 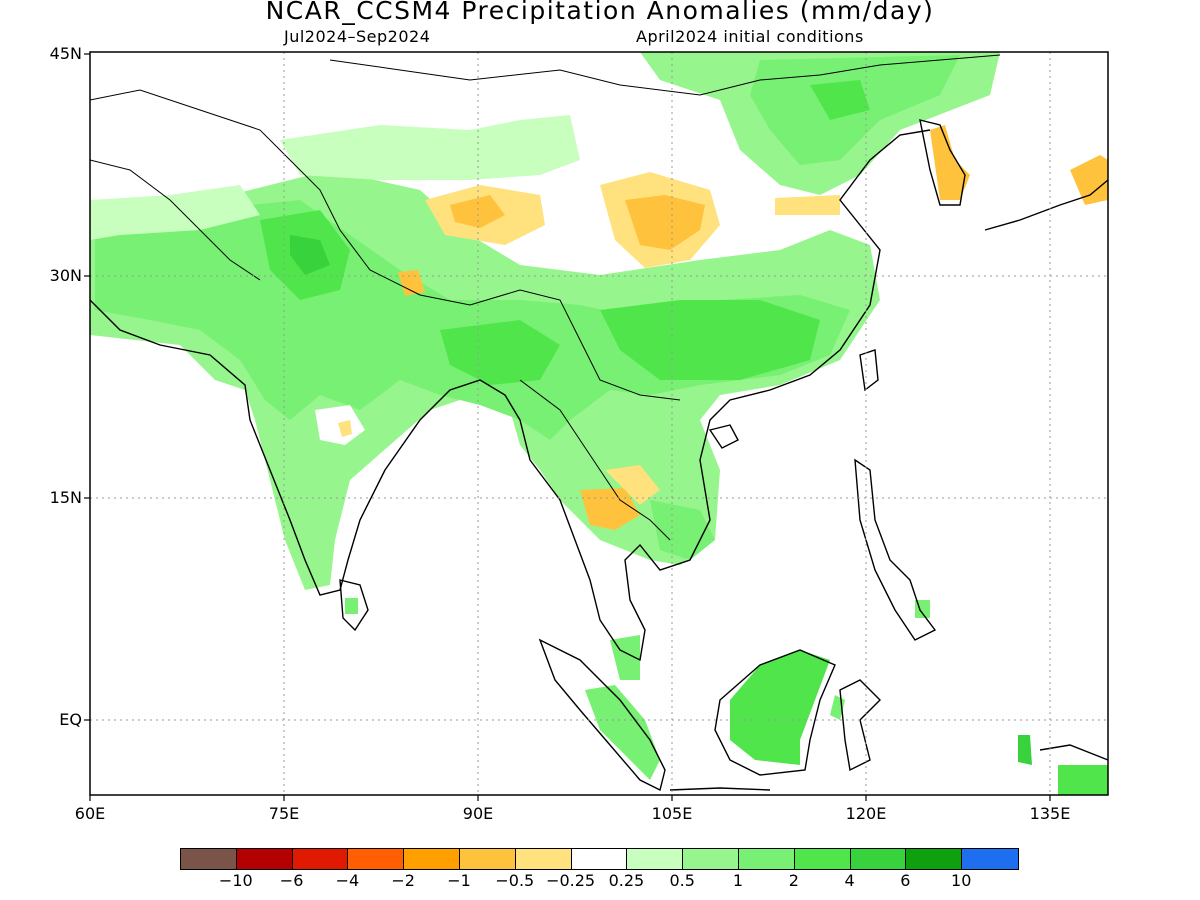 I want to click on anomaly-china-strong, so click(x=710, y=340).